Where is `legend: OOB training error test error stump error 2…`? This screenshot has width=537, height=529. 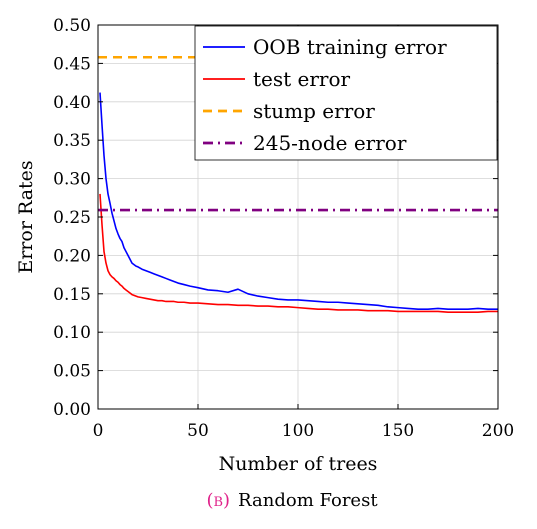
legend: OOB training error test error stump error 2… is located at coordinates (346, 93).